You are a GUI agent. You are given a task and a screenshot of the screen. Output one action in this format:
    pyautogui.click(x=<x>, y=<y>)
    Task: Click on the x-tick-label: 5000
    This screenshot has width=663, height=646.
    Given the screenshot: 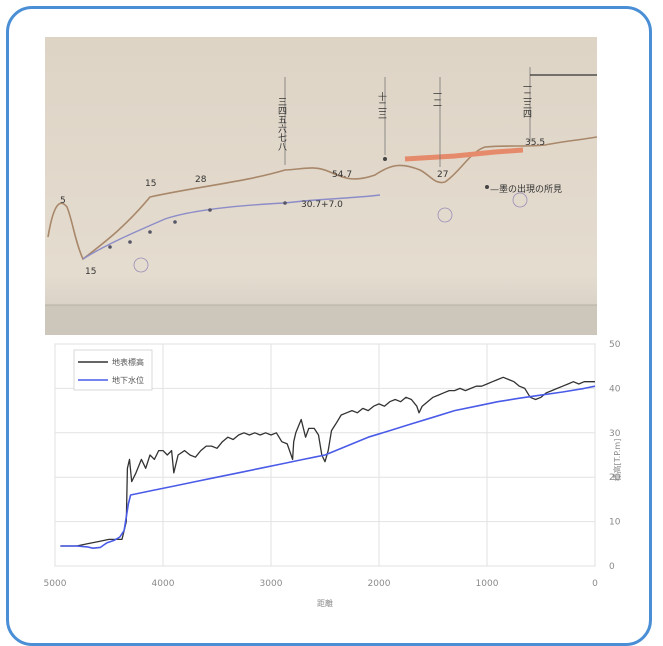 What is the action you would take?
    pyautogui.click(x=55, y=584)
    